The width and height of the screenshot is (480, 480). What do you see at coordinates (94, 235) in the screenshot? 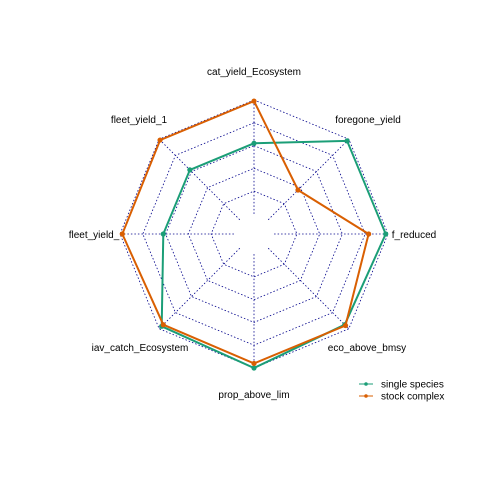
I see `axis-label-6: fleet_yield_` at bounding box center [94, 235].